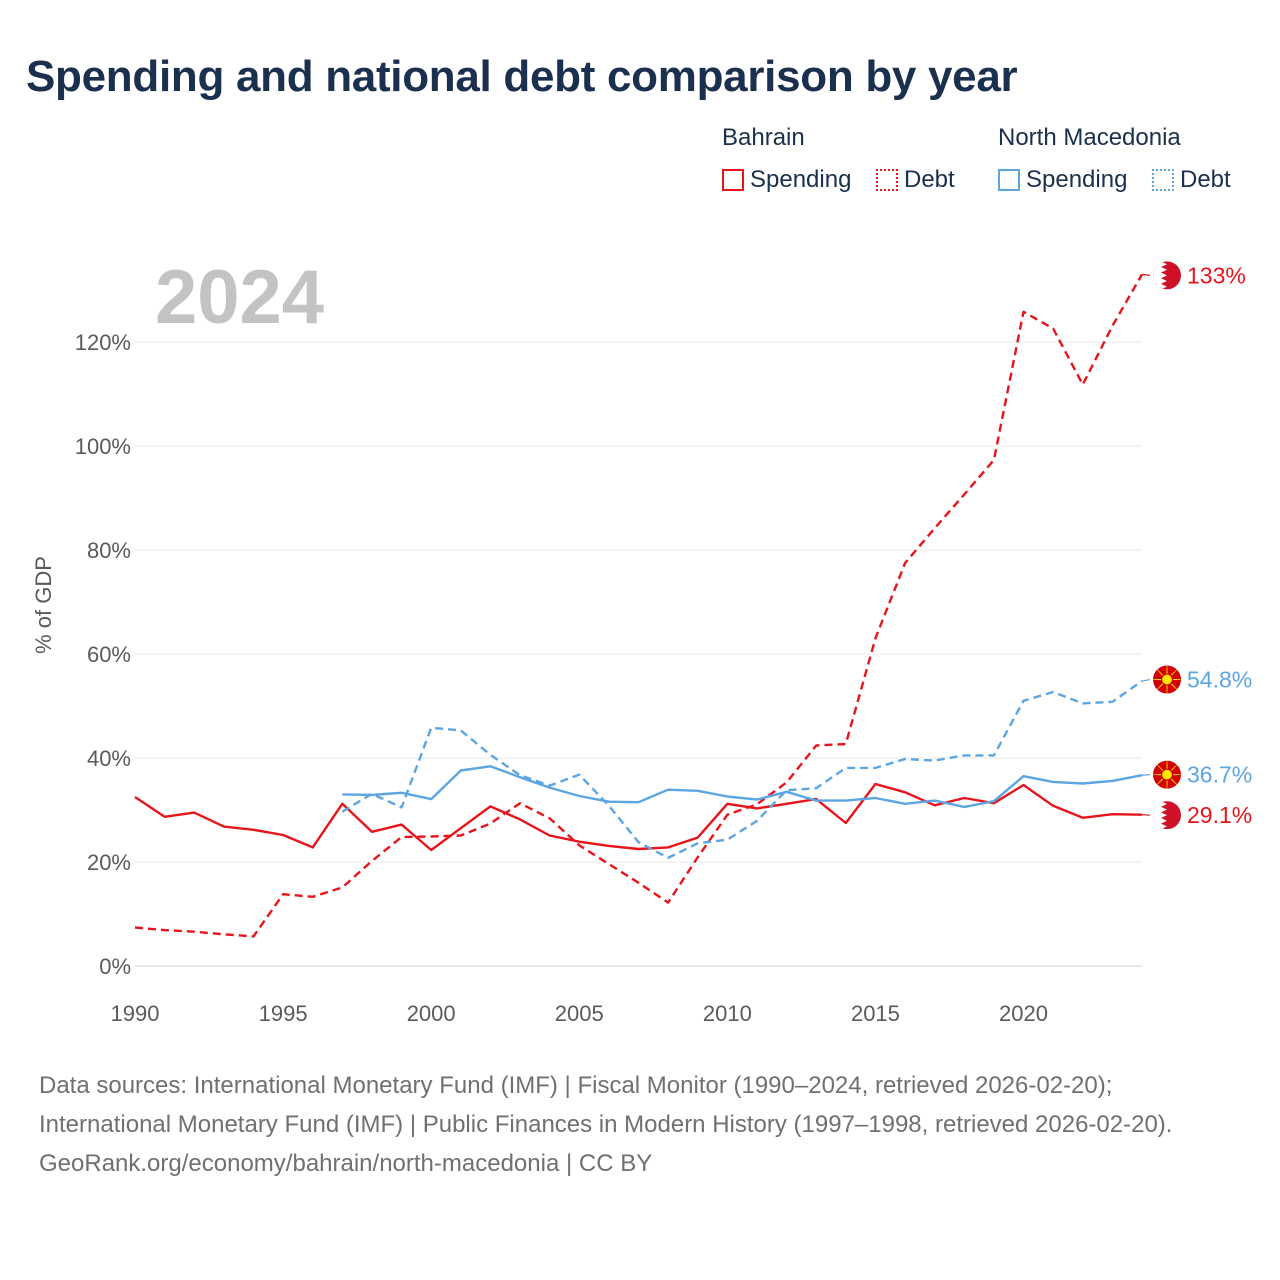  What do you see at coordinates (875, 1013) in the screenshot?
I see `x-tick-label: 2015` at bounding box center [875, 1013].